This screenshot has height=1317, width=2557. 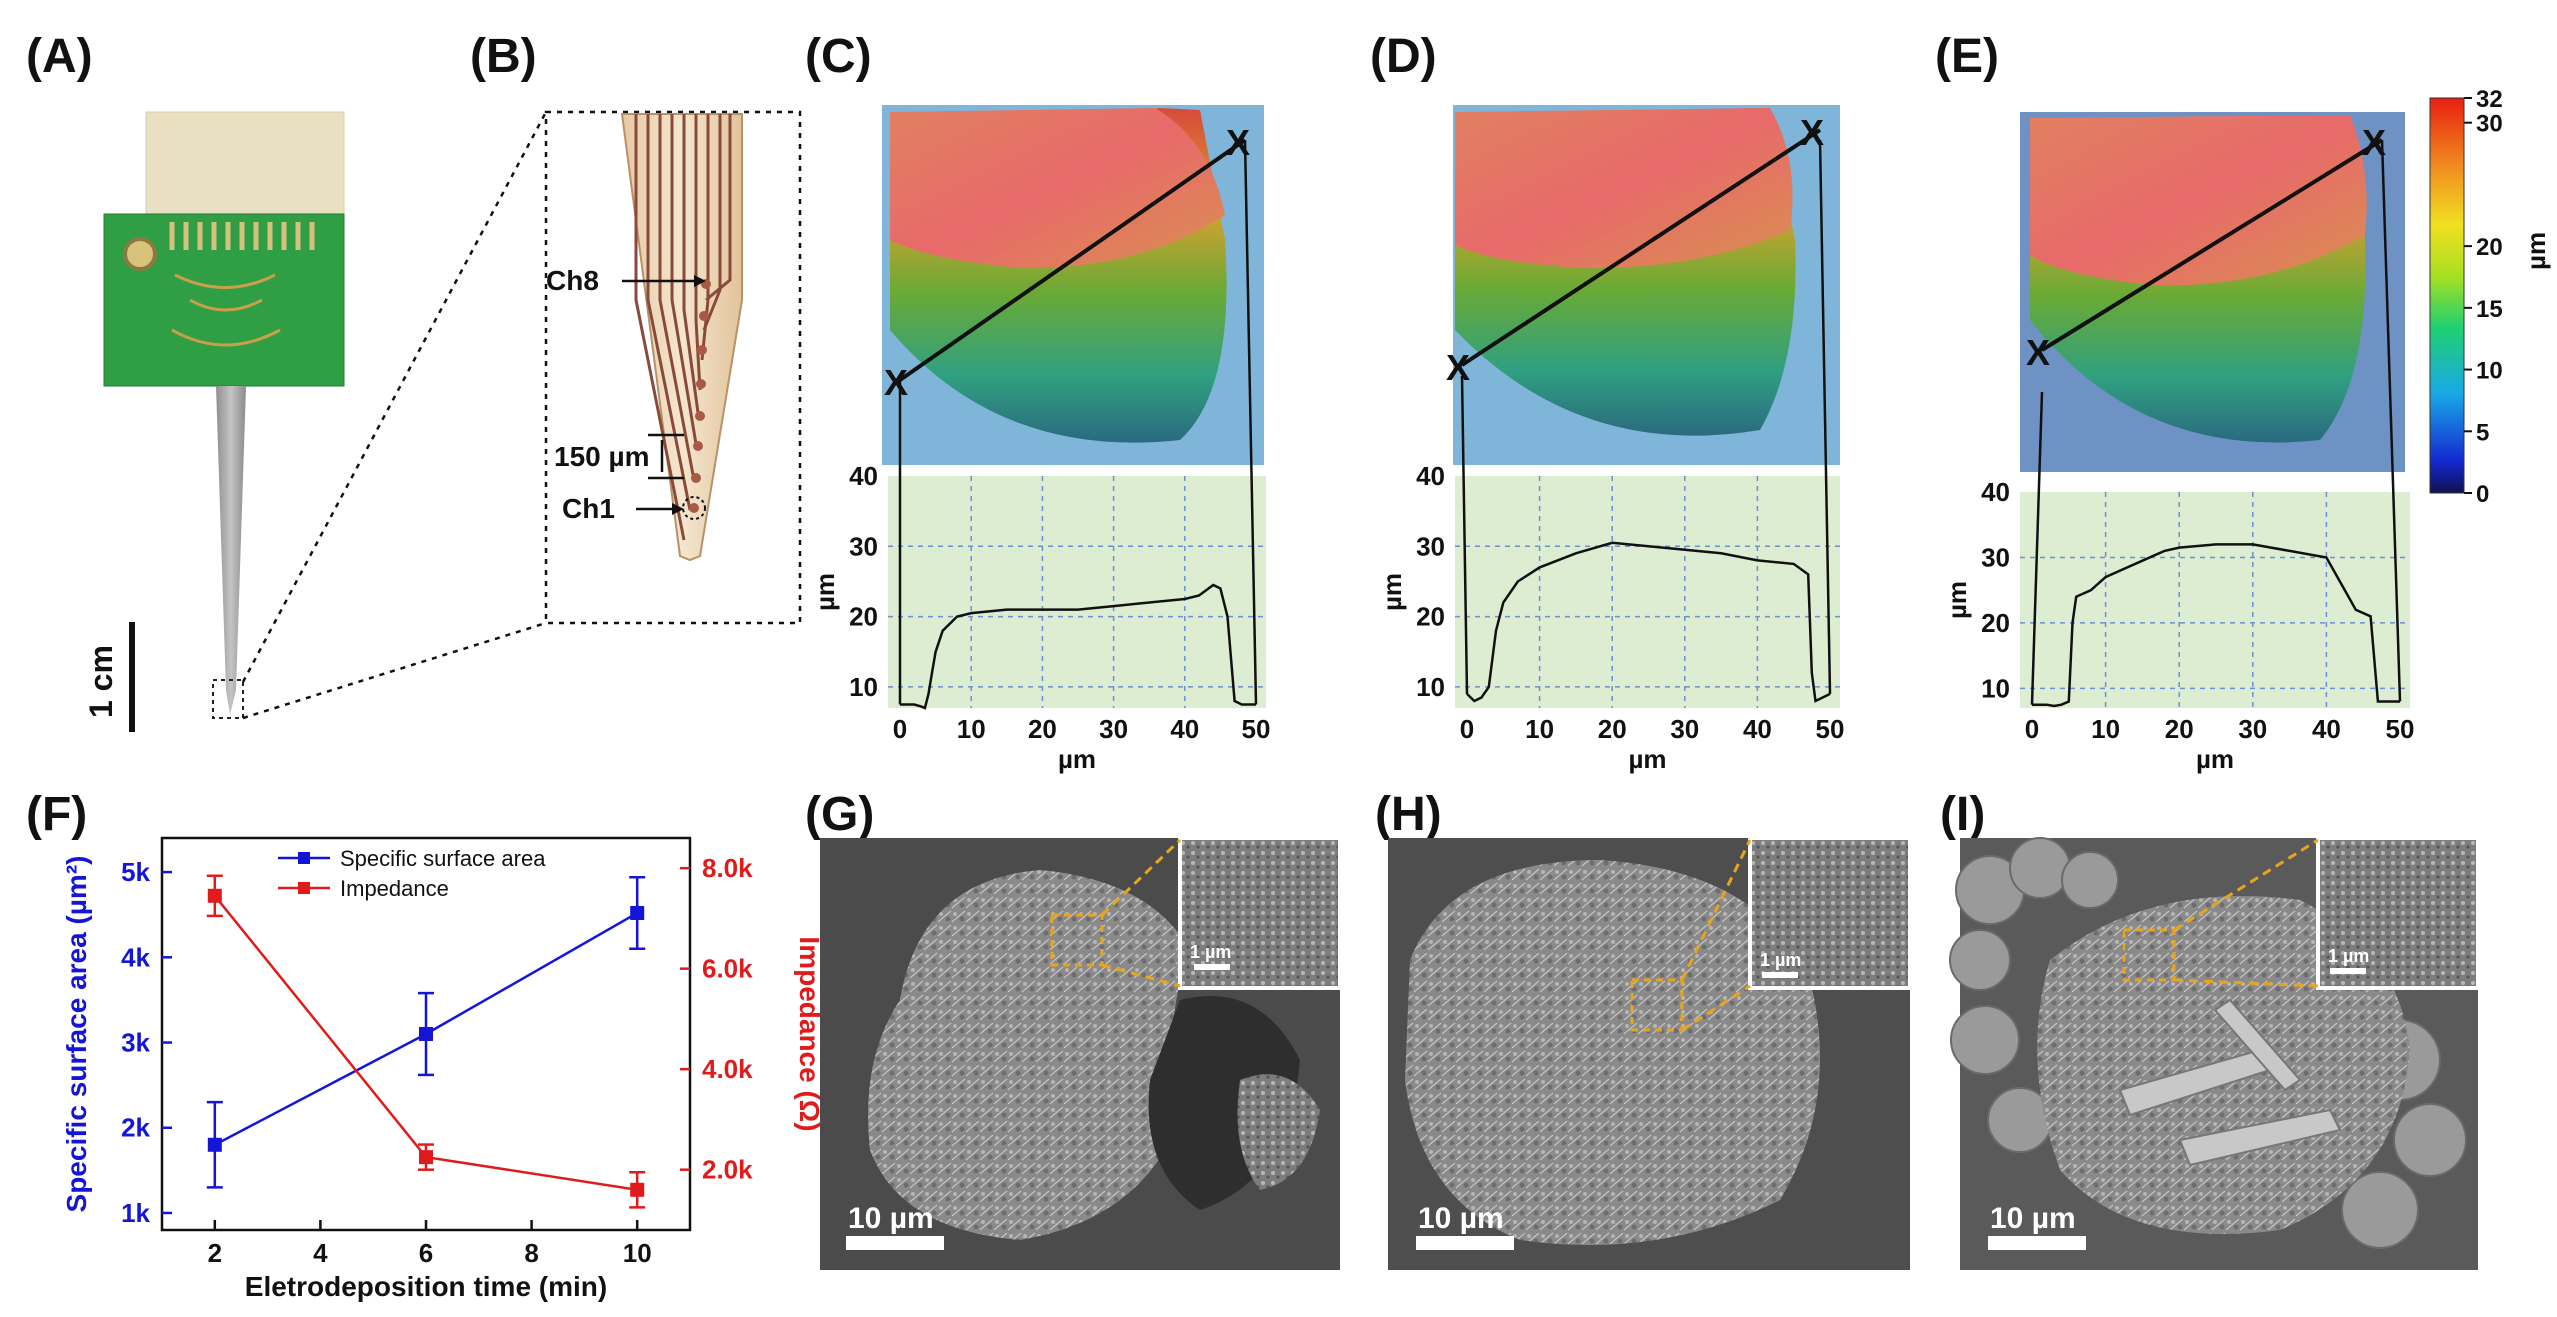 What do you see at coordinates (1657, 1005) in the screenshot?
I see `inset-region-h` at bounding box center [1657, 1005].